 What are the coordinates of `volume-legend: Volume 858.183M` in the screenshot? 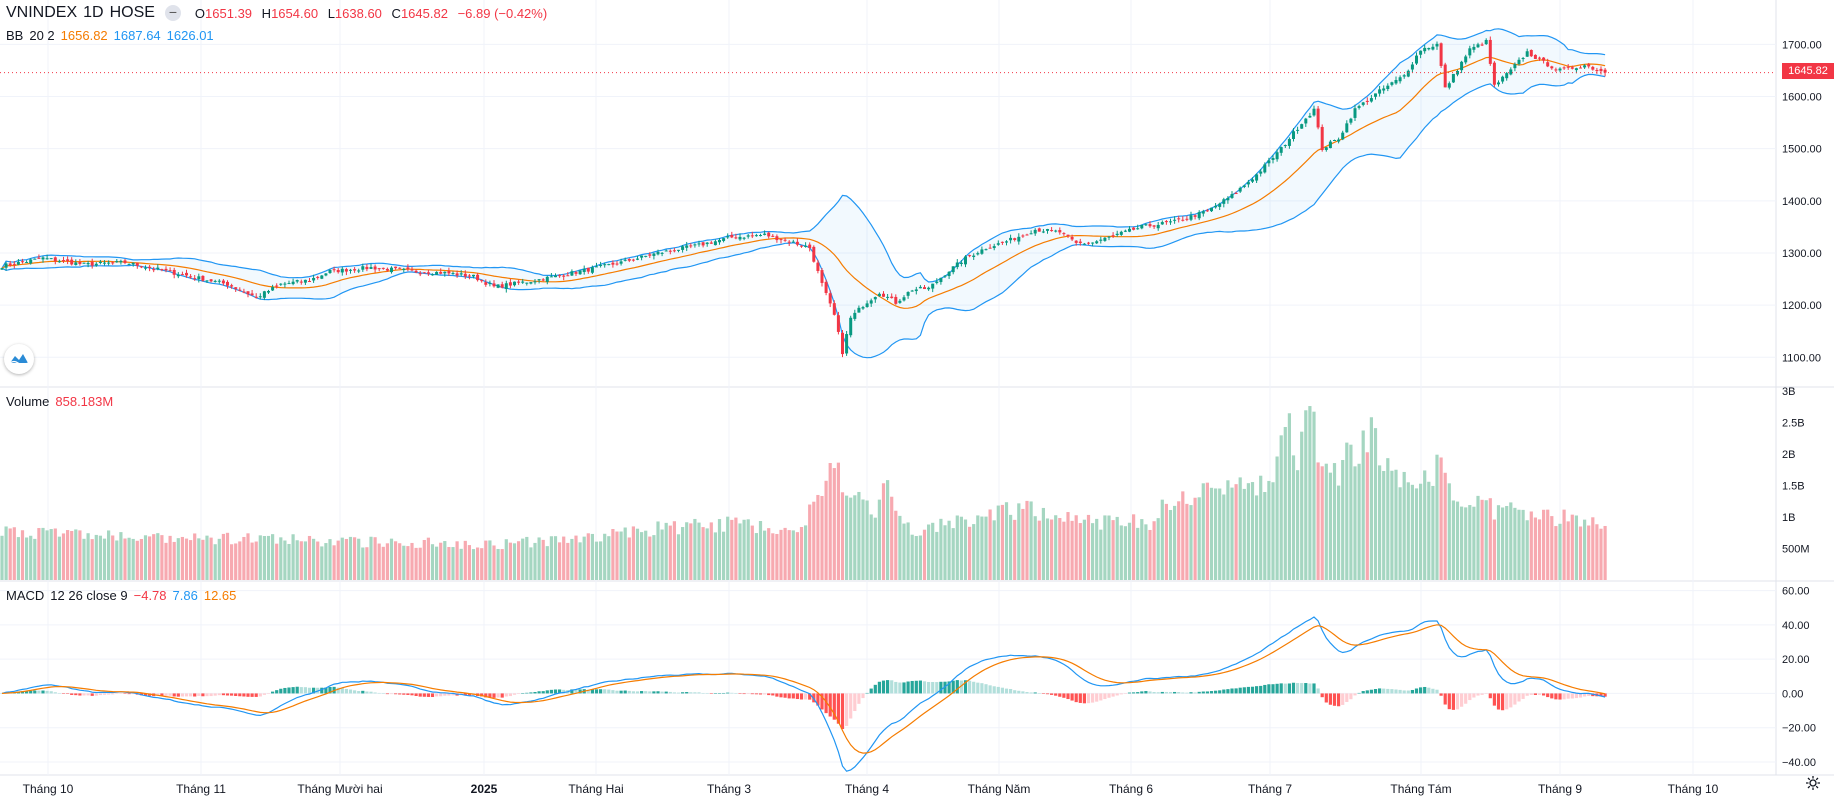 It's located at (62, 401).